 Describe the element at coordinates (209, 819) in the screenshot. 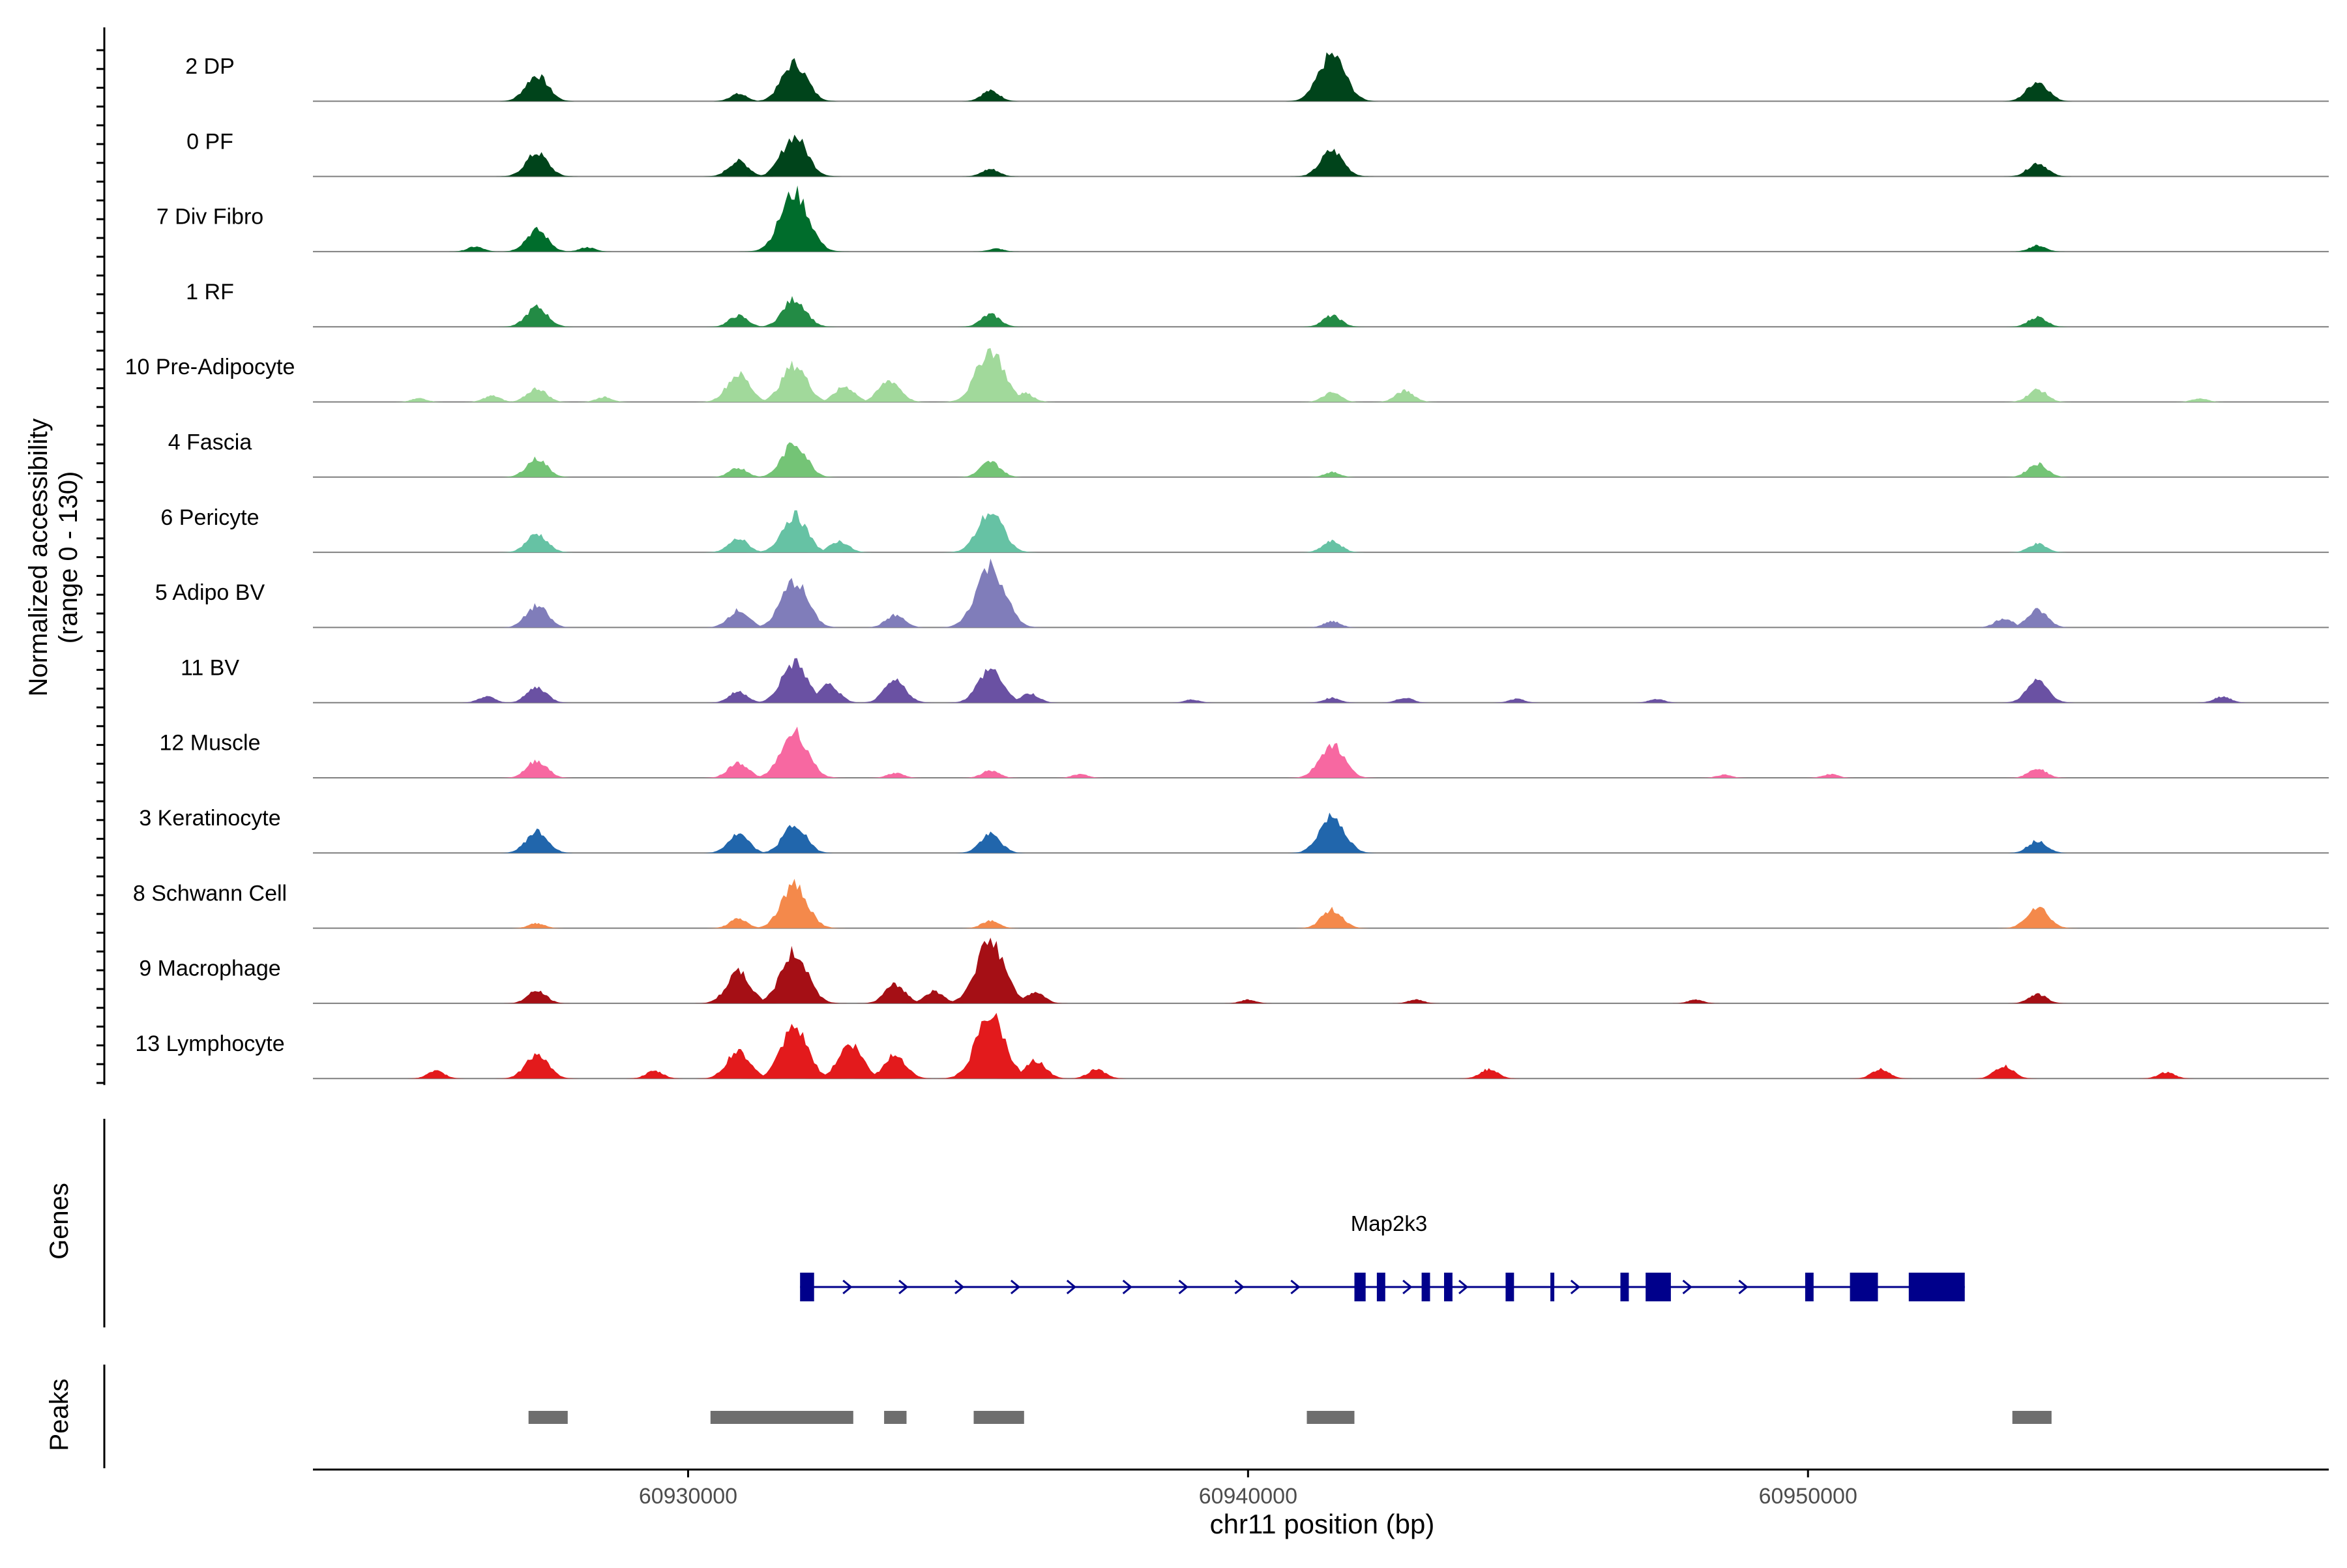

I see `track-label: 3 Keratinocyte` at that location.